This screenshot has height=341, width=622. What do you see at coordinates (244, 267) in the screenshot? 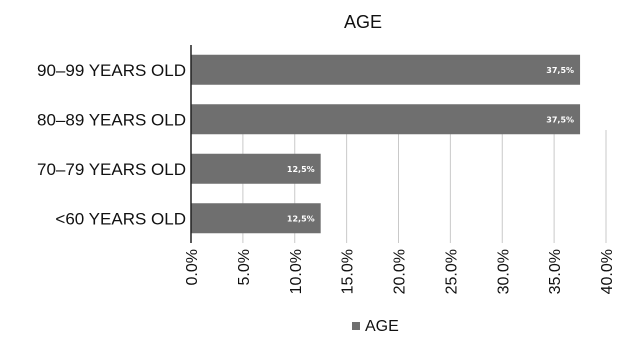
I see `x-tick-label-1: 5.0%` at bounding box center [244, 267].